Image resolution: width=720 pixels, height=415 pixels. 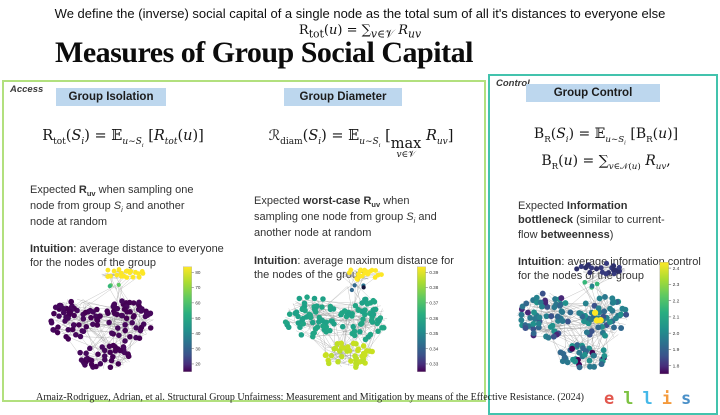 I want to click on svg-text: 1.9, so click(x=676, y=350).